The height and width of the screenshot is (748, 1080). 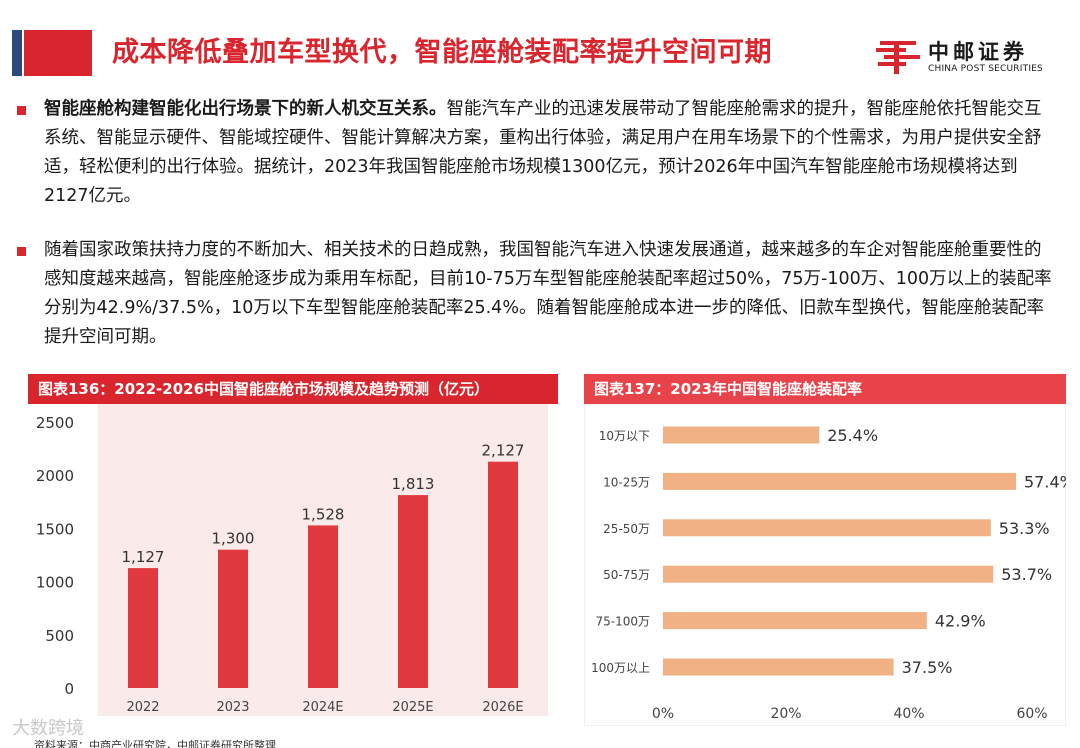 What do you see at coordinates (1045, 481) in the screenshot?
I see `data-label: 57.4%` at bounding box center [1045, 481].